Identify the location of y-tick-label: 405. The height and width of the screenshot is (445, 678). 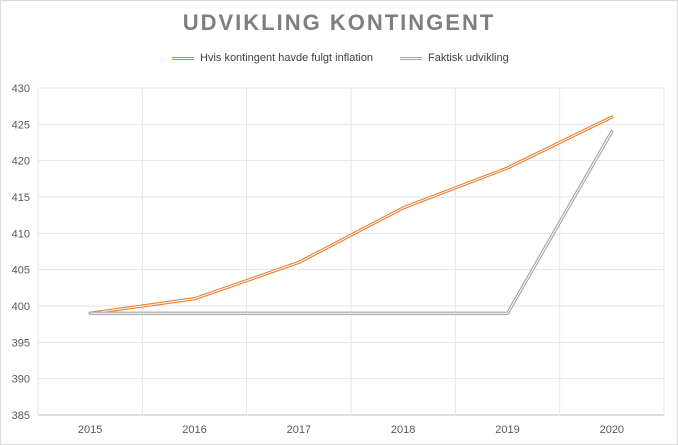
(21, 271).